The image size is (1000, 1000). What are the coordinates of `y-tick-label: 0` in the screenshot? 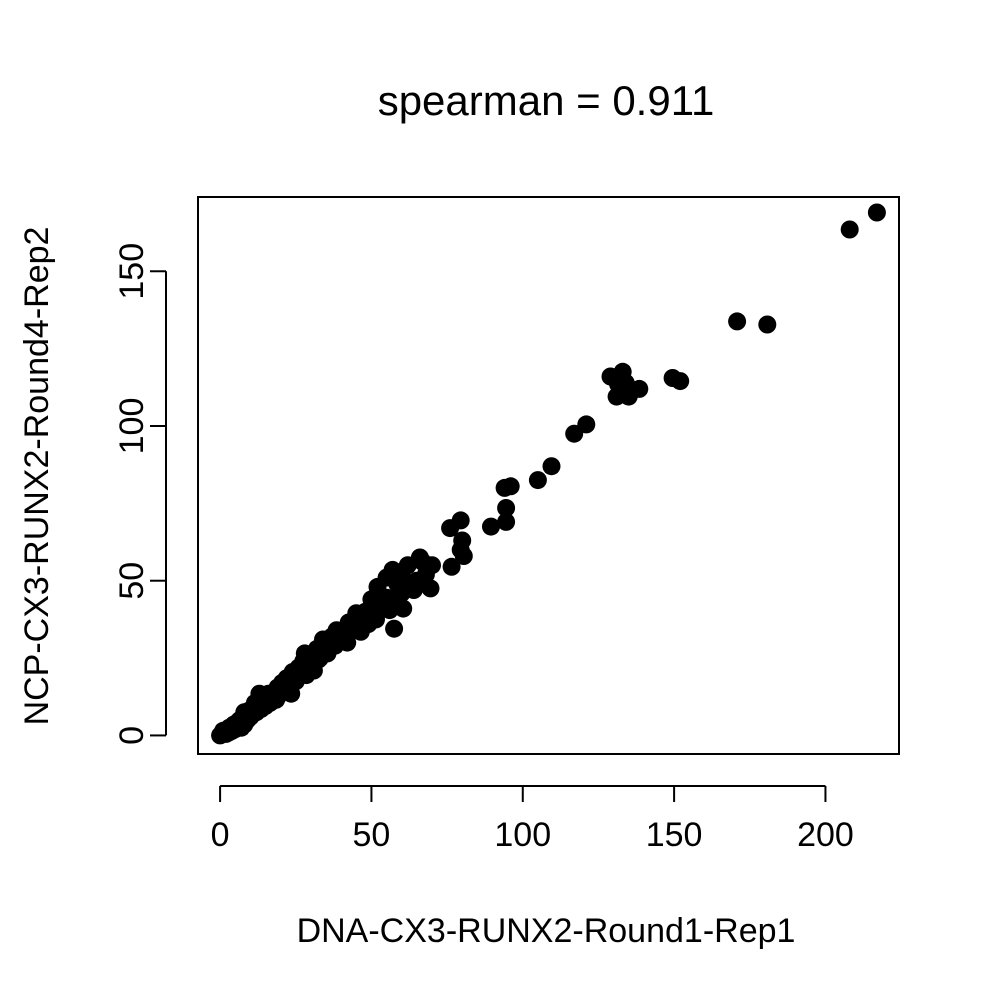 It's located at (132, 735).